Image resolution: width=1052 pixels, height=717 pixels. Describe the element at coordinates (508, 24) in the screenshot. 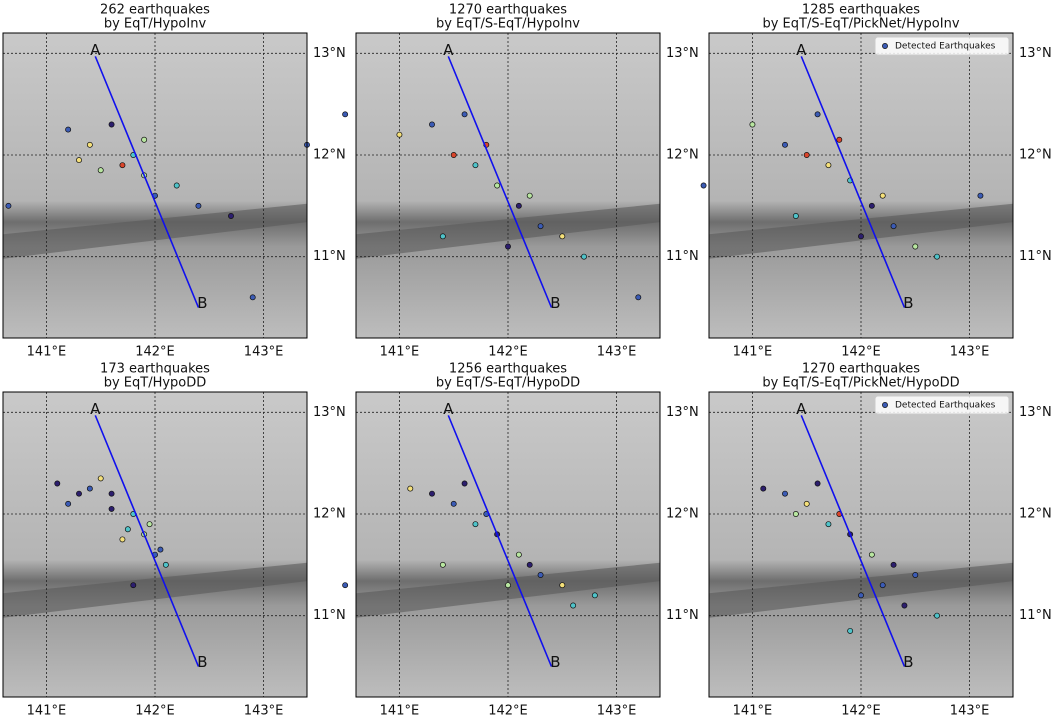

I see `panel-subtitle: by EqT/S-EqT/HypoInv` at that location.